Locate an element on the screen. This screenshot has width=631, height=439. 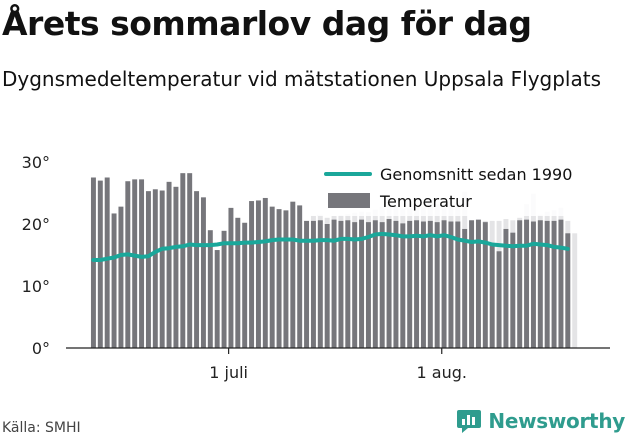
x-tick-label: 1 aug. is located at coordinates (442, 372).